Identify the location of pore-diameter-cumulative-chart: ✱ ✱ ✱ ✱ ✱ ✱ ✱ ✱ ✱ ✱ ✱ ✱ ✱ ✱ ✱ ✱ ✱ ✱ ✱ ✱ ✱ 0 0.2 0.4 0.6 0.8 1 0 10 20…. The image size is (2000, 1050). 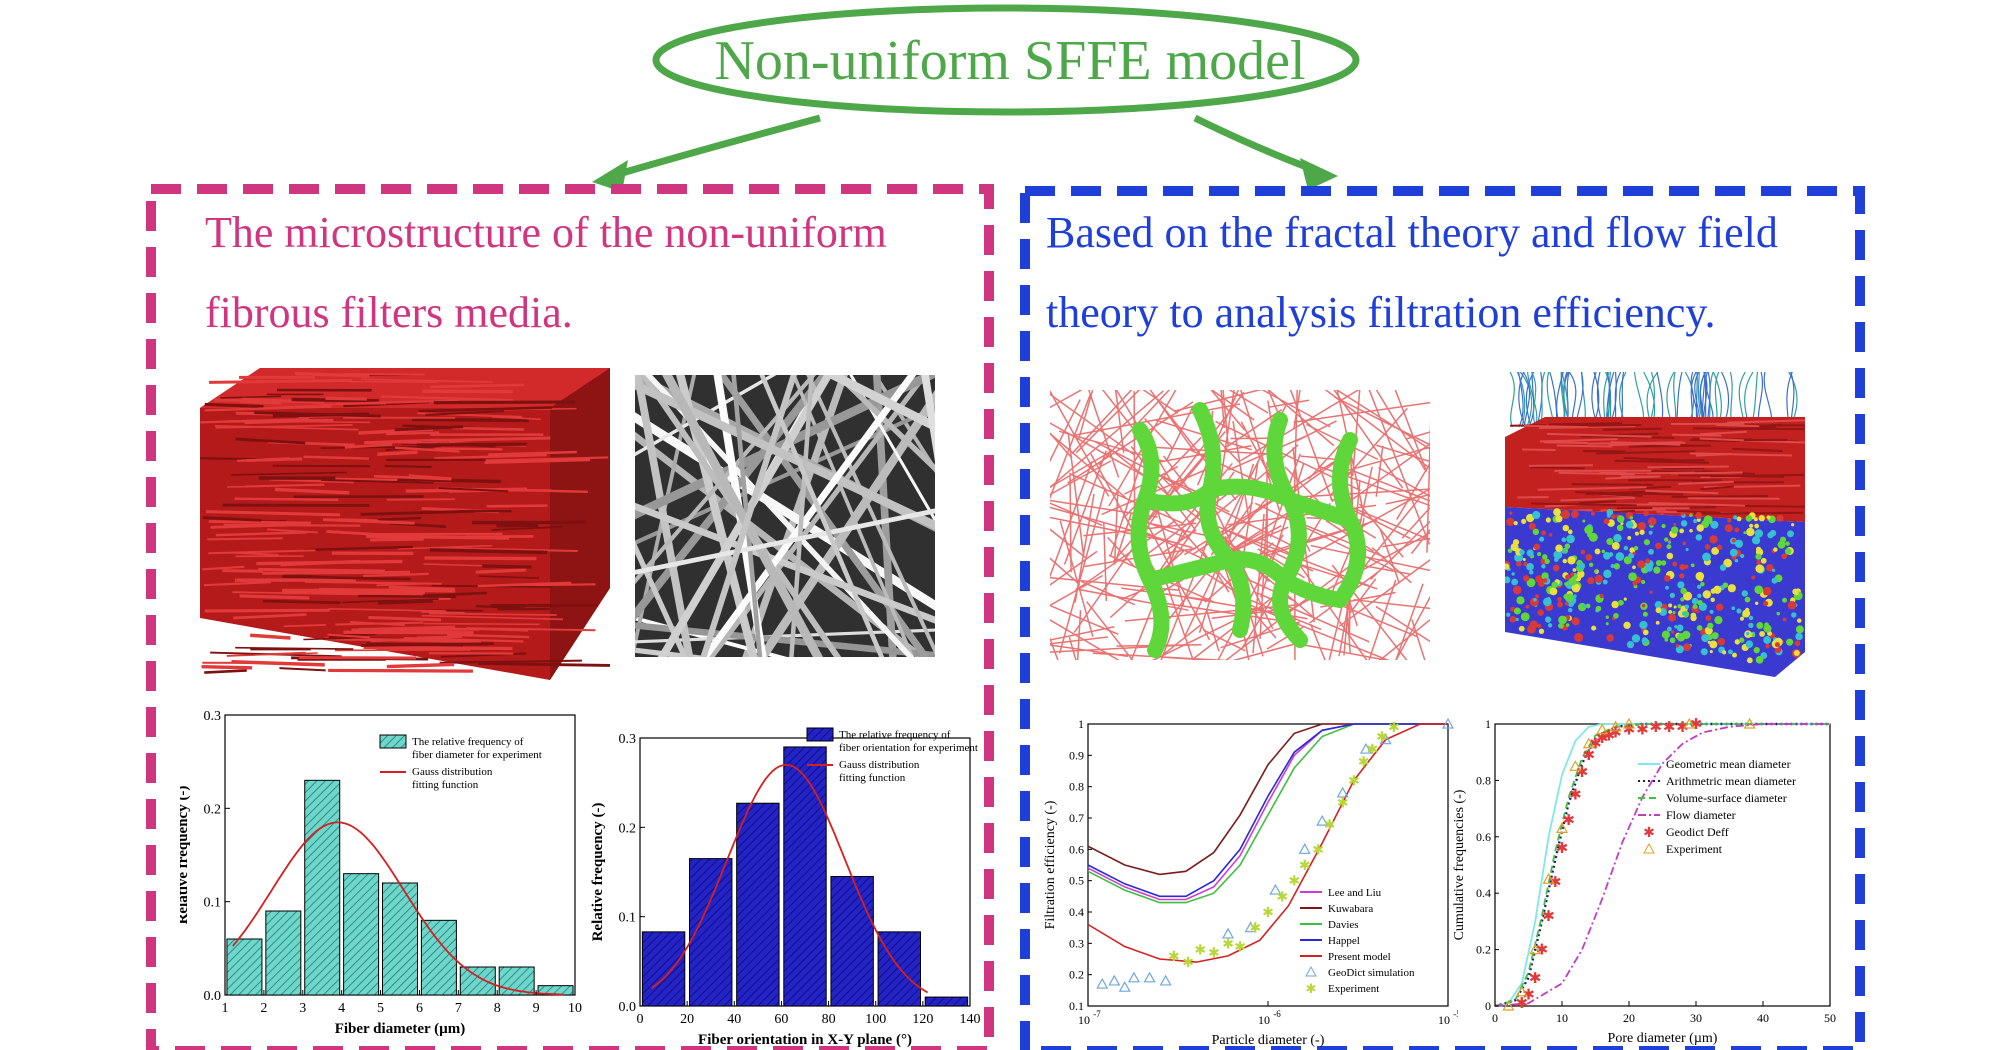
(1650, 881).